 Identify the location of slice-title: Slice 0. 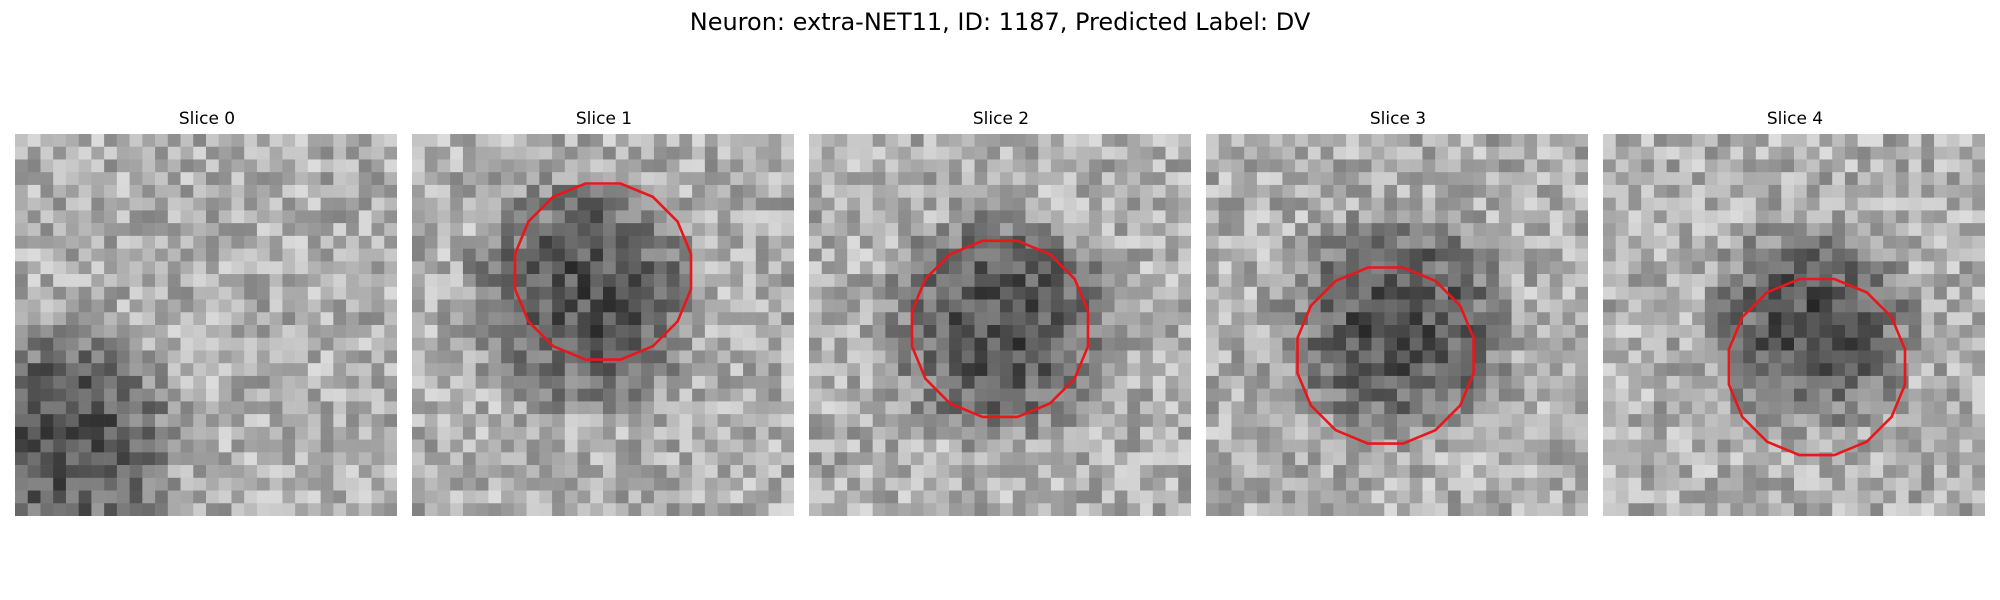
(207, 119).